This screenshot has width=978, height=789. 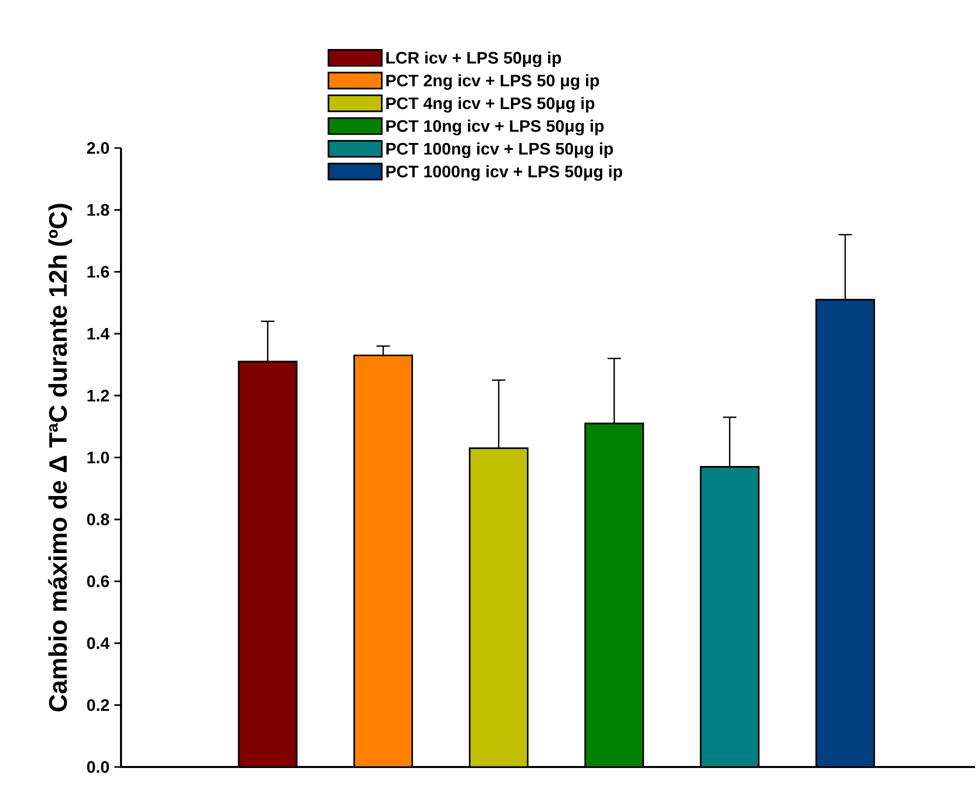 I want to click on legend-label: PCT 1000ng icv + LPS 50μg ip, so click(x=504, y=173).